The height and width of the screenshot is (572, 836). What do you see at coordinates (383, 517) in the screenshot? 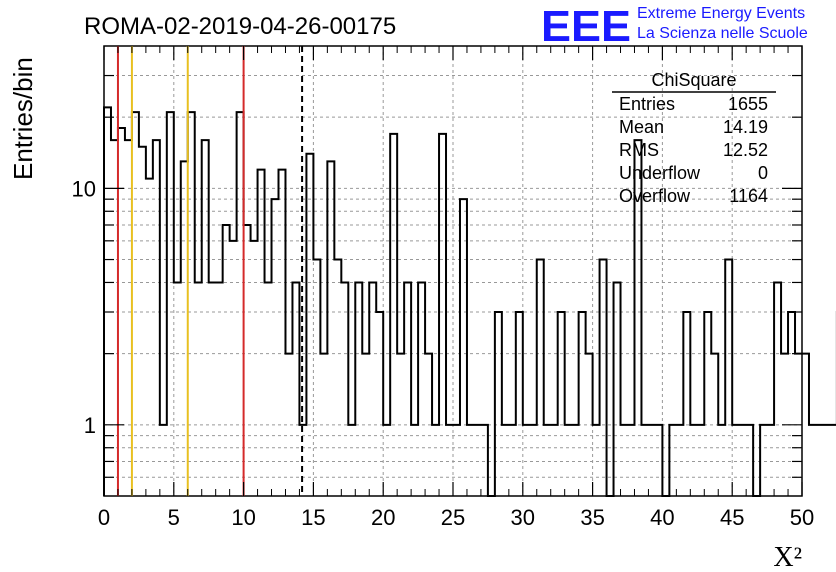
I see `x-tick-label: 20` at bounding box center [383, 517].